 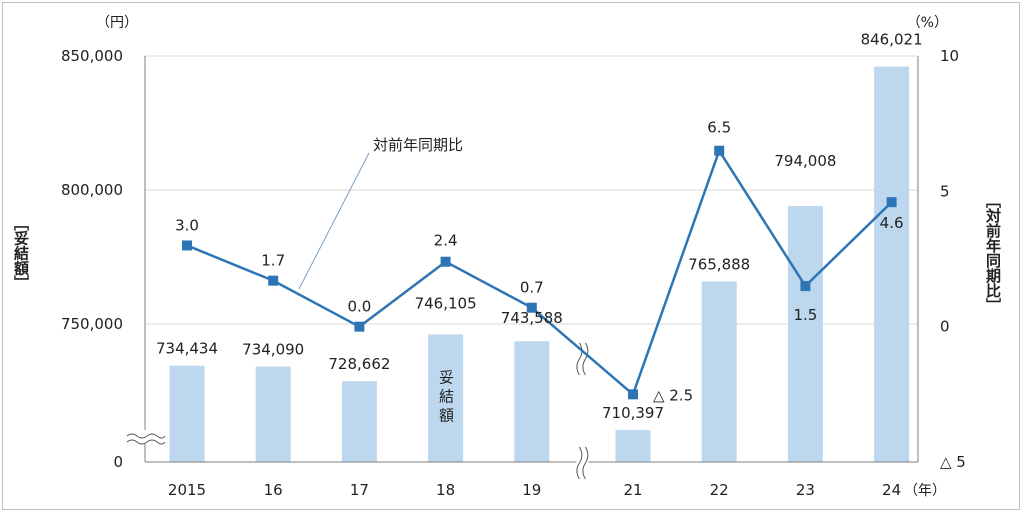 What do you see at coordinates (633, 413) in the screenshot?
I see `bar-label-21: 710,397` at bounding box center [633, 413].